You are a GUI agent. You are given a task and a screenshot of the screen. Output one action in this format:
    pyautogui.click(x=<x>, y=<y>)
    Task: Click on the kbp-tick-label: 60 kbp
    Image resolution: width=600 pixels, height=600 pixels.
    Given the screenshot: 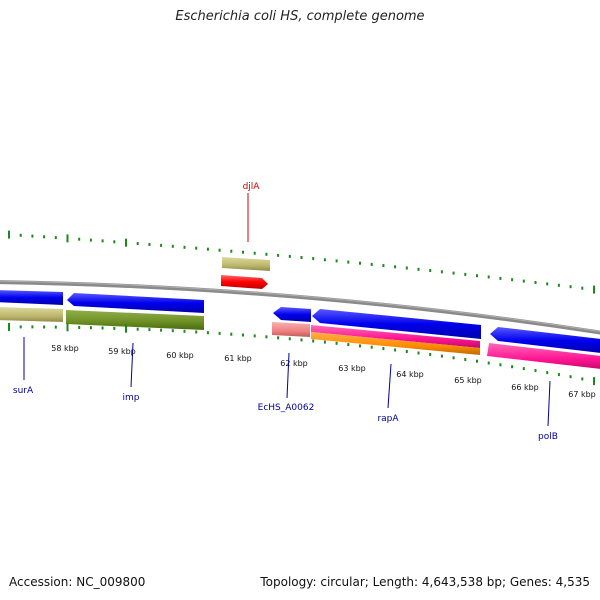 What is the action you would take?
    pyautogui.click(x=180, y=355)
    